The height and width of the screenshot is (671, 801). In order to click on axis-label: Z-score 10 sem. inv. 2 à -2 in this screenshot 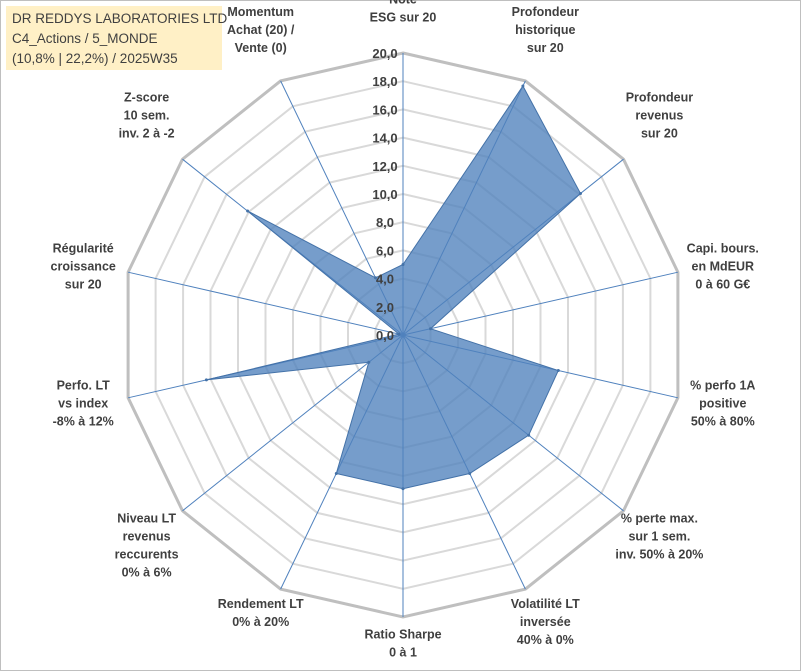, I will do `click(147, 115)`.